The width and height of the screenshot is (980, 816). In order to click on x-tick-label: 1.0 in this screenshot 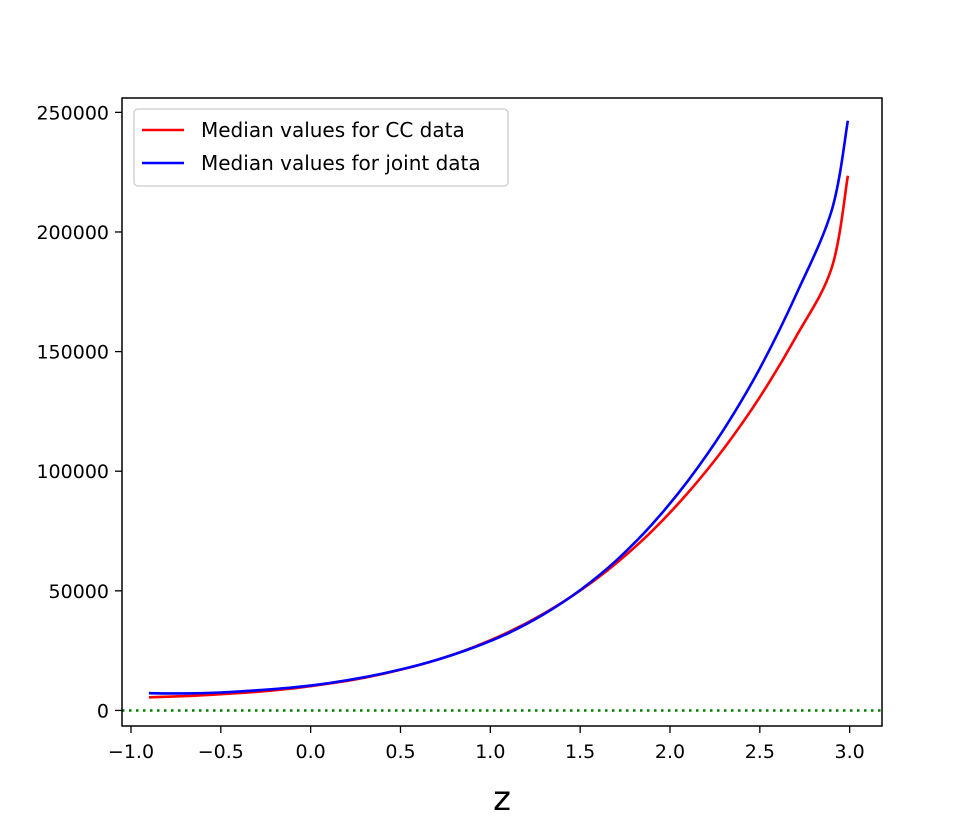, I will do `click(490, 752)`.